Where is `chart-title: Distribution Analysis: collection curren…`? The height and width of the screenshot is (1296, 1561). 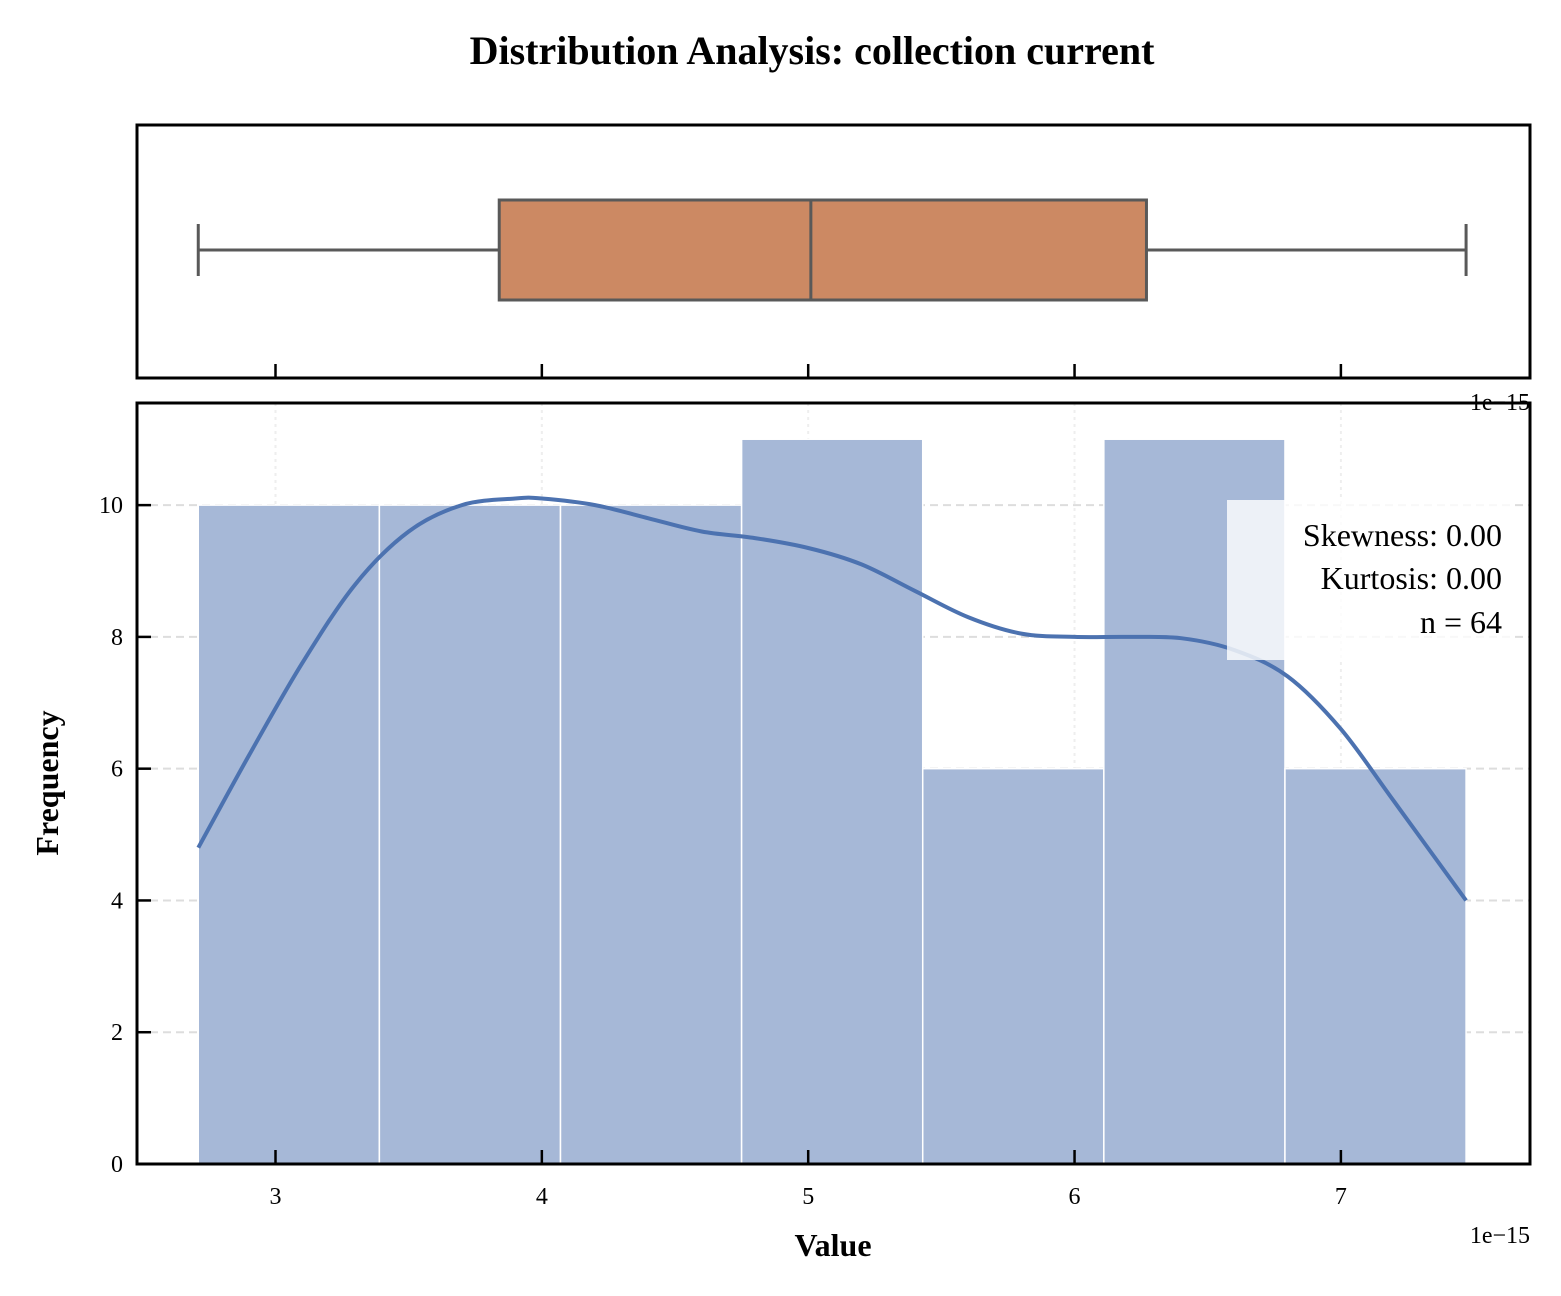 chart-title: Distribution Analysis: collection curren… is located at coordinates (812, 50).